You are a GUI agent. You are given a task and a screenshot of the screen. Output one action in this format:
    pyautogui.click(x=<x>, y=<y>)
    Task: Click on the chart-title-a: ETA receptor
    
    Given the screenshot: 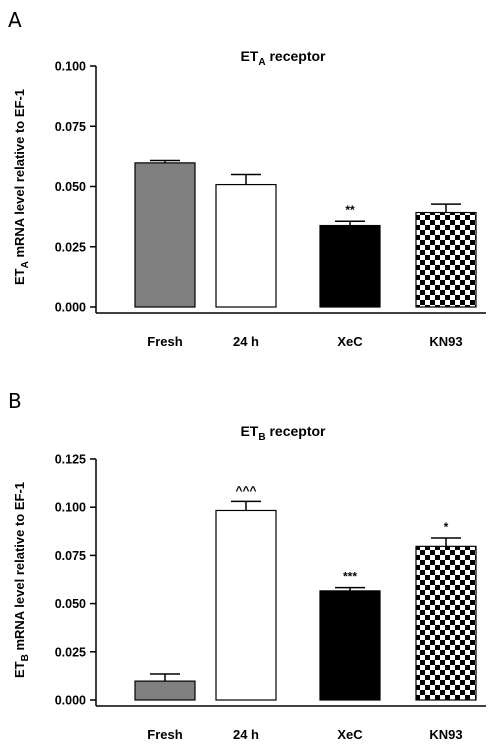 What is the action you would take?
    pyautogui.click(x=283, y=58)
    